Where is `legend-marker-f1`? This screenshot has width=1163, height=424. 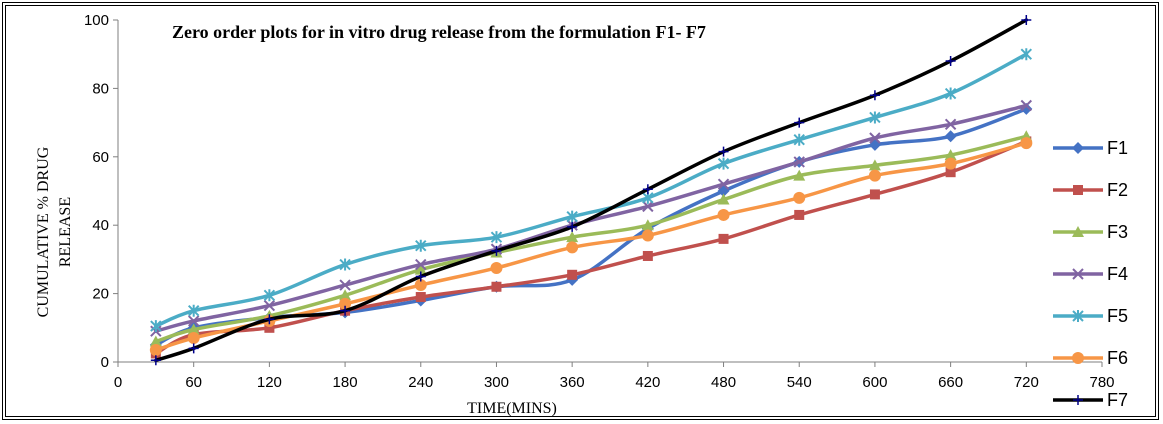 legend-marker-f1 is located at coordinates (1078, 148).